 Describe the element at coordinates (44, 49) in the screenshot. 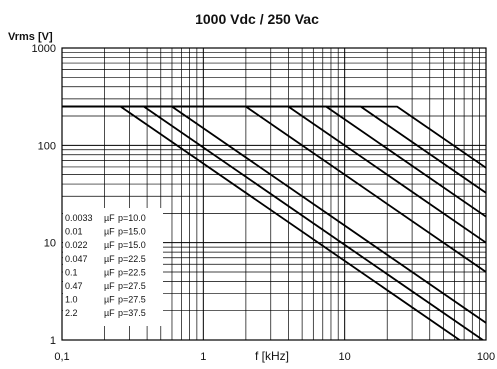

I see `y-tick-label: 1000` at that location.